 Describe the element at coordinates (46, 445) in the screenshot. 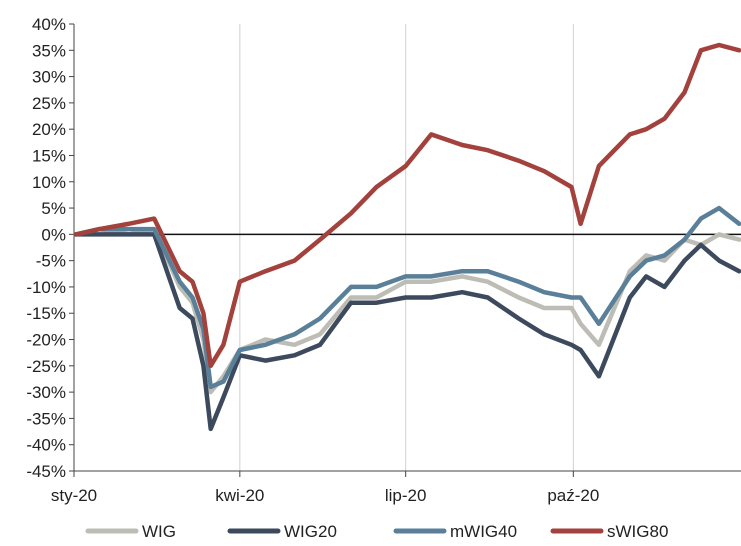

I see `y-tick-label: -40%` at that location.